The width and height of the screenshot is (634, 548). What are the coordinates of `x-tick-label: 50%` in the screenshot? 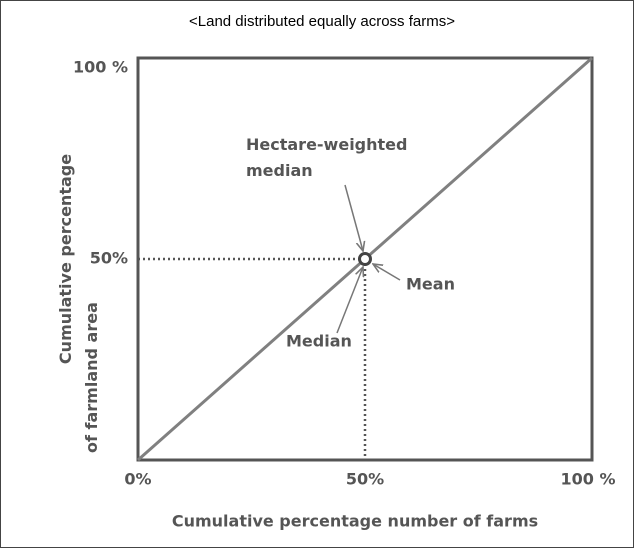 It's located at (365, 479).